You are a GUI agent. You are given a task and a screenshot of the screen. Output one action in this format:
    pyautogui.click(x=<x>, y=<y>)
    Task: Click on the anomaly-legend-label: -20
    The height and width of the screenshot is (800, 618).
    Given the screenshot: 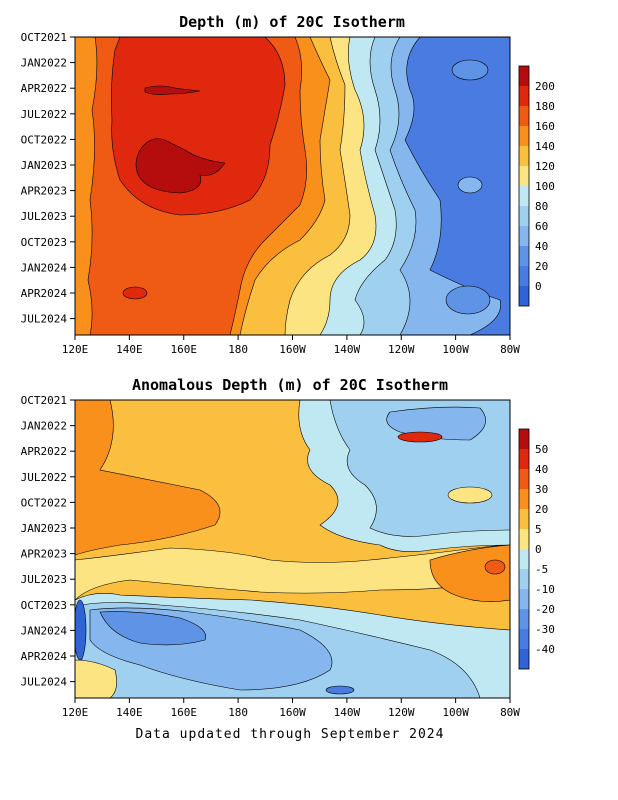 What is the action you would take?
    pyautogui.click(x=545, y=609)
    